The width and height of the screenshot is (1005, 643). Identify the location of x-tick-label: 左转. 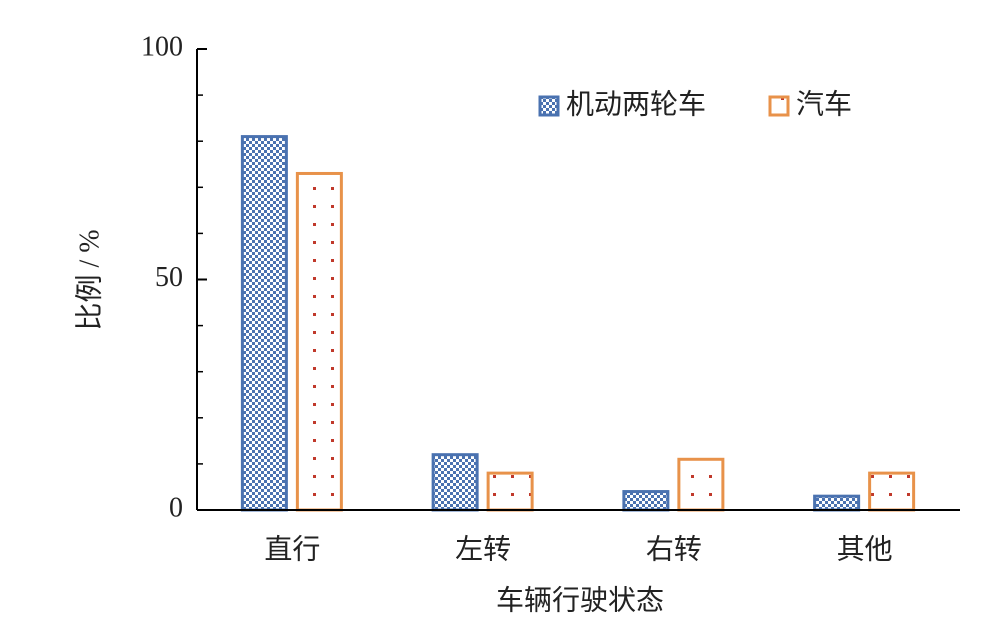
(483, 549).